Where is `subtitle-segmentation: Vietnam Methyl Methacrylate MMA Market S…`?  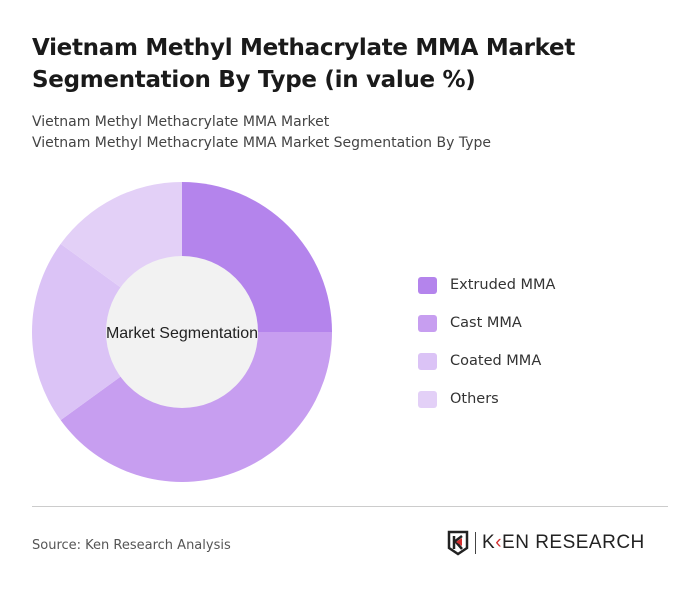
subtitle-segmentation: Vietnam Methyl Methacrylate MMA Market S… is located at coordinates (261, 143).